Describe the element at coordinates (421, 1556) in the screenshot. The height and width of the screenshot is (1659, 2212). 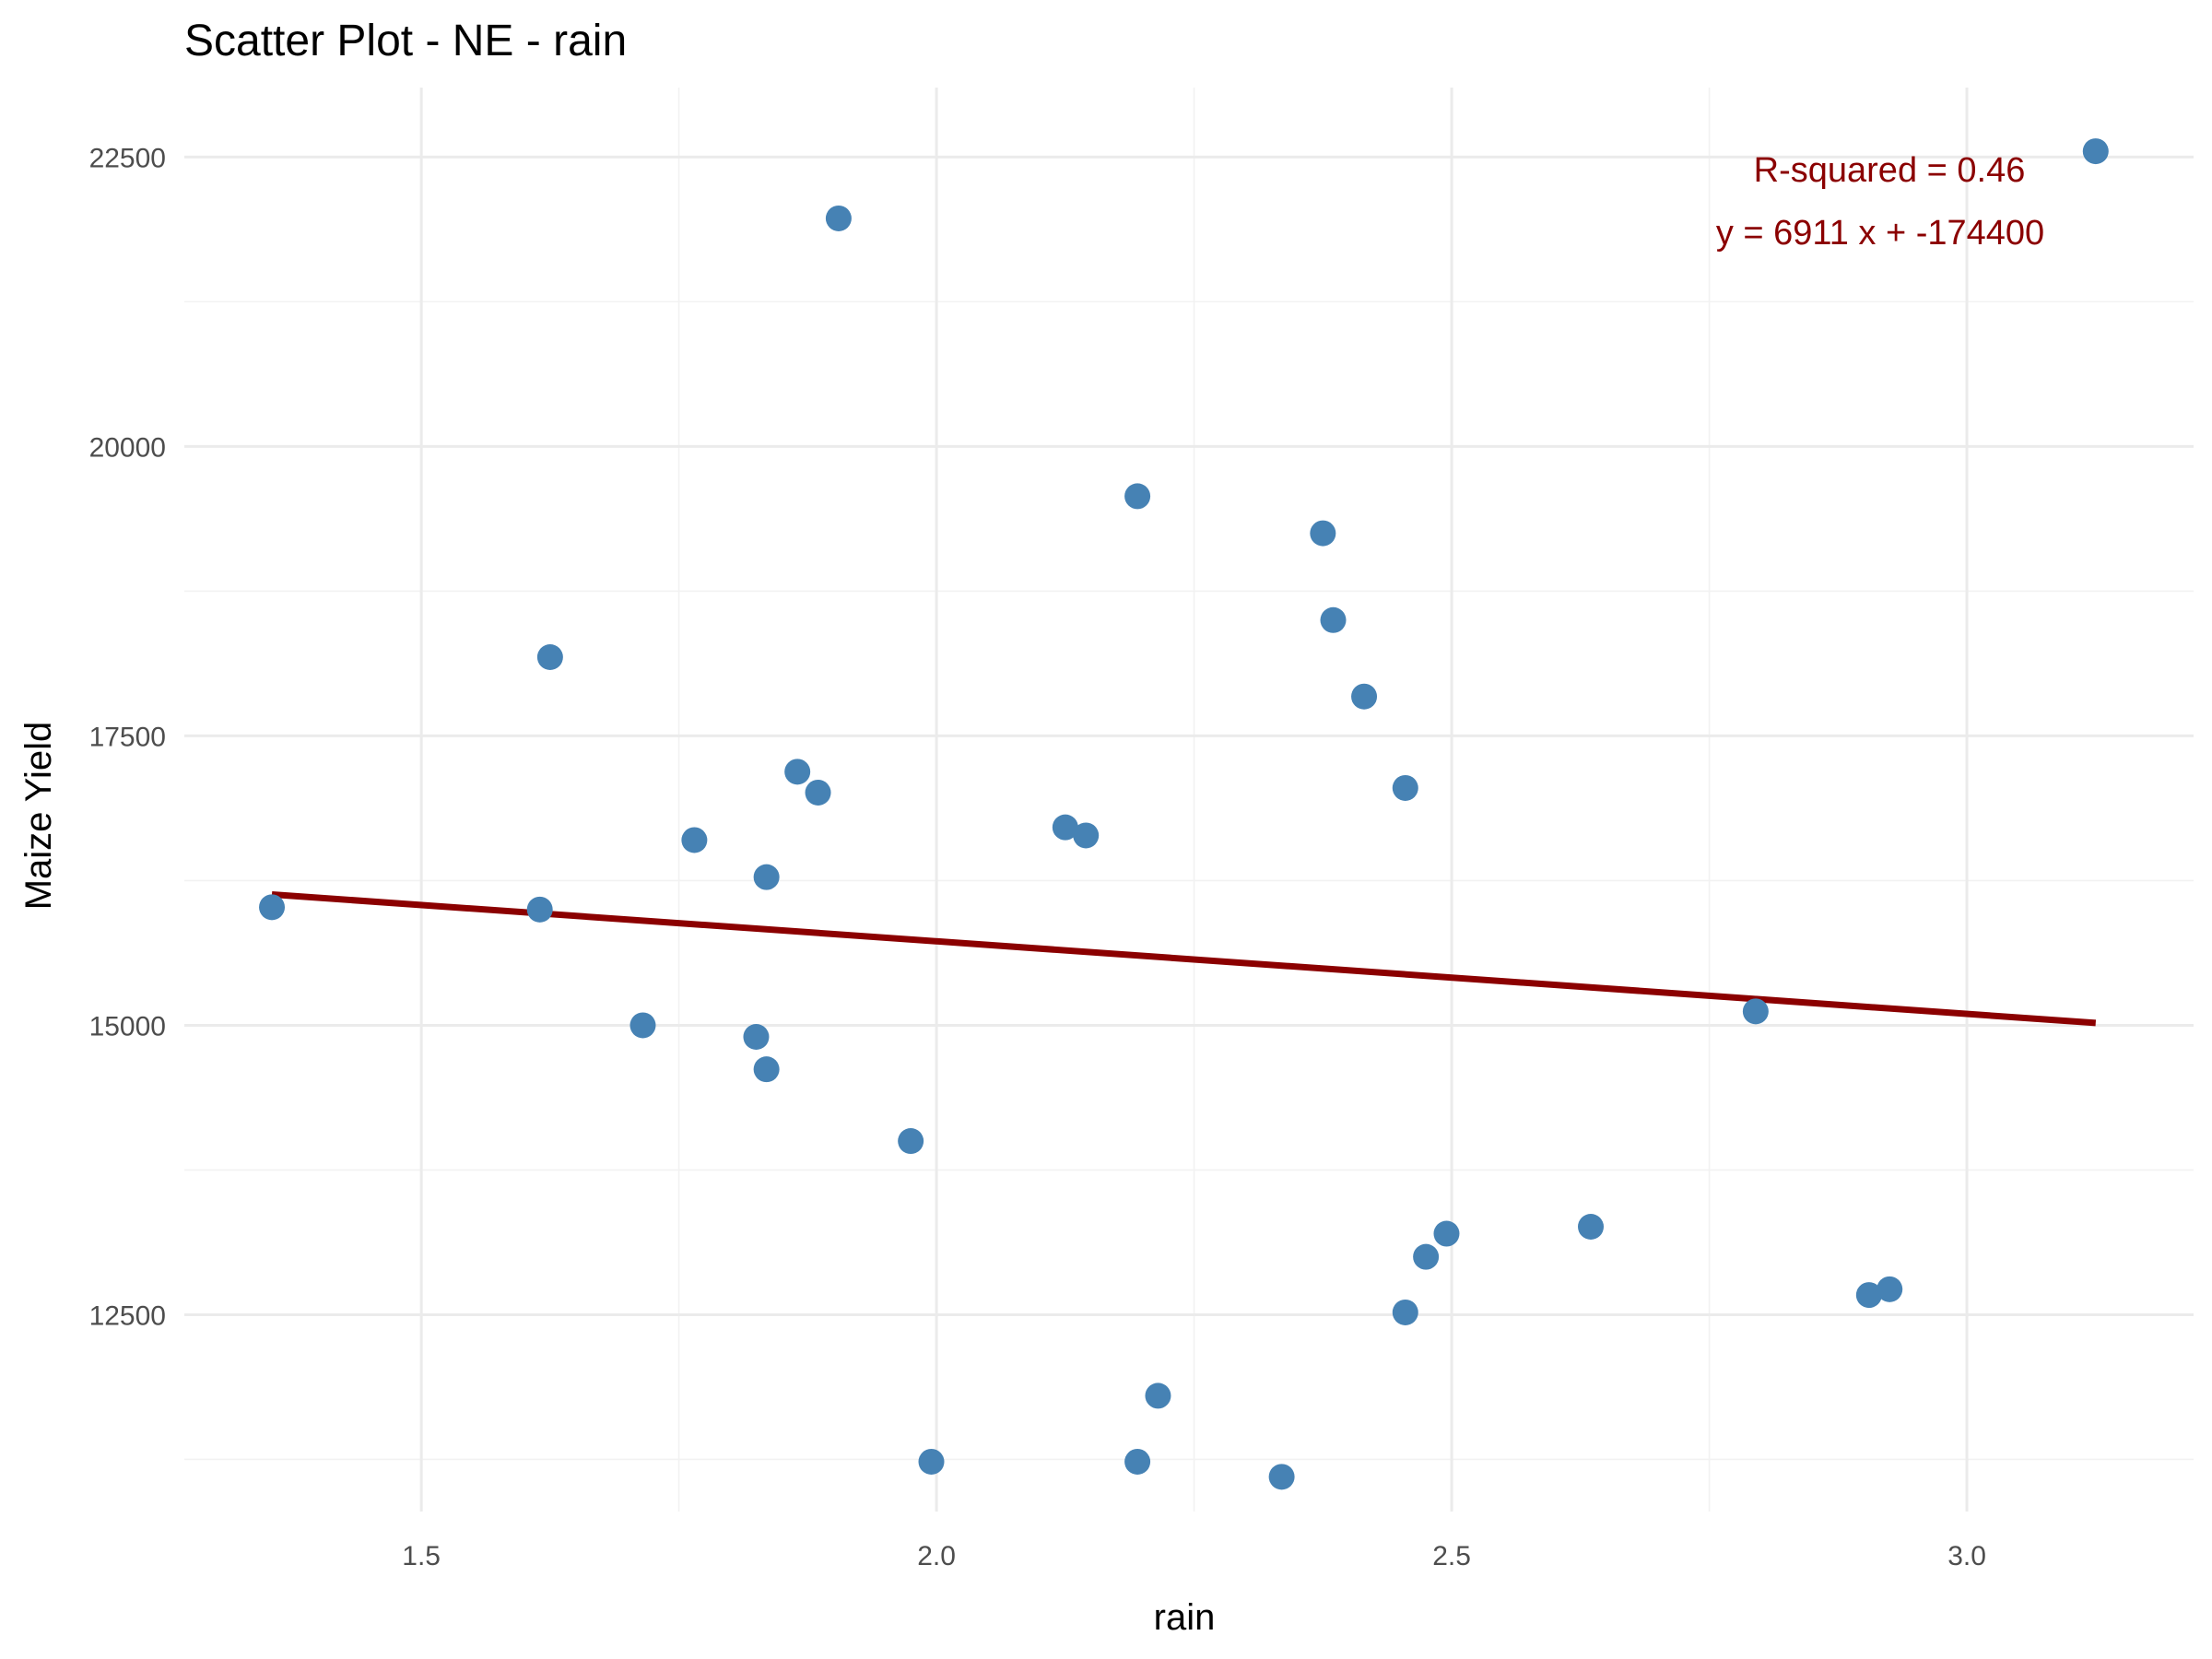
I see `x-tick-label: 1.5` at that location.